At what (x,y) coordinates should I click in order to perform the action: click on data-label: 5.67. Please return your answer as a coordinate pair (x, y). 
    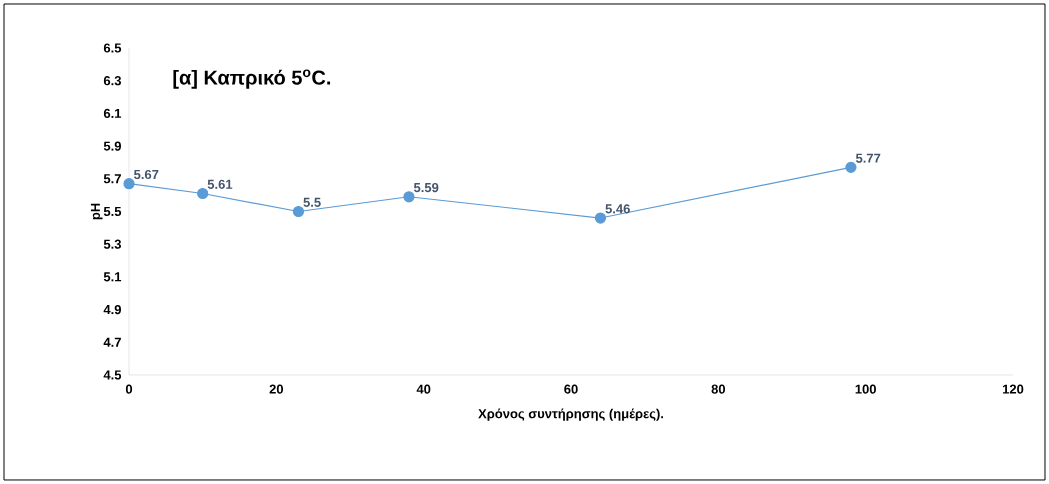
    Looking at the image, I should click on (146, 174).